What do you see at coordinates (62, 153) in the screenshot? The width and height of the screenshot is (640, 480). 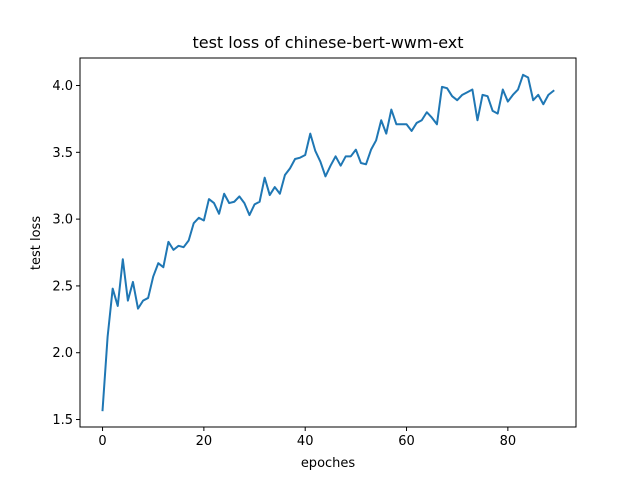 I see `y-tick-label: 3.5` at bounding box center [62, 153].